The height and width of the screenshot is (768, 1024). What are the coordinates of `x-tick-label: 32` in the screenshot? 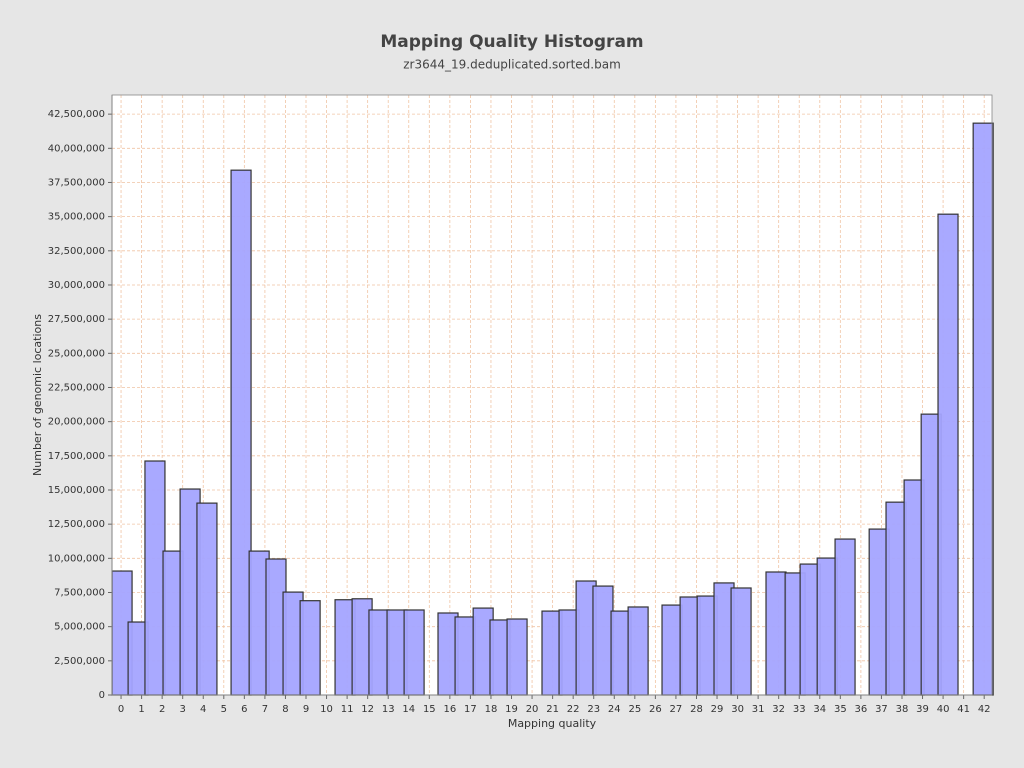 It's located at (778, 709).